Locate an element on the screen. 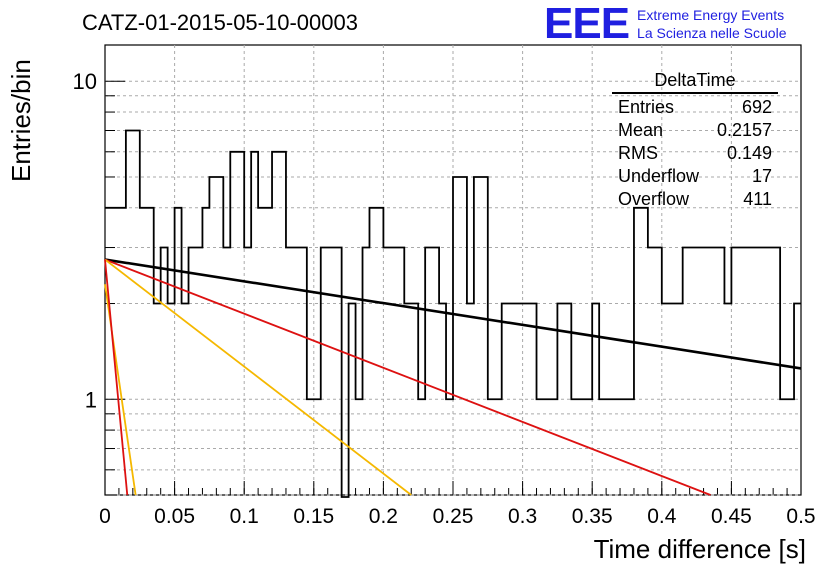 This screenshot has width=836, height=572. y-tick-label: 1 is located at coordinates (91, 399).